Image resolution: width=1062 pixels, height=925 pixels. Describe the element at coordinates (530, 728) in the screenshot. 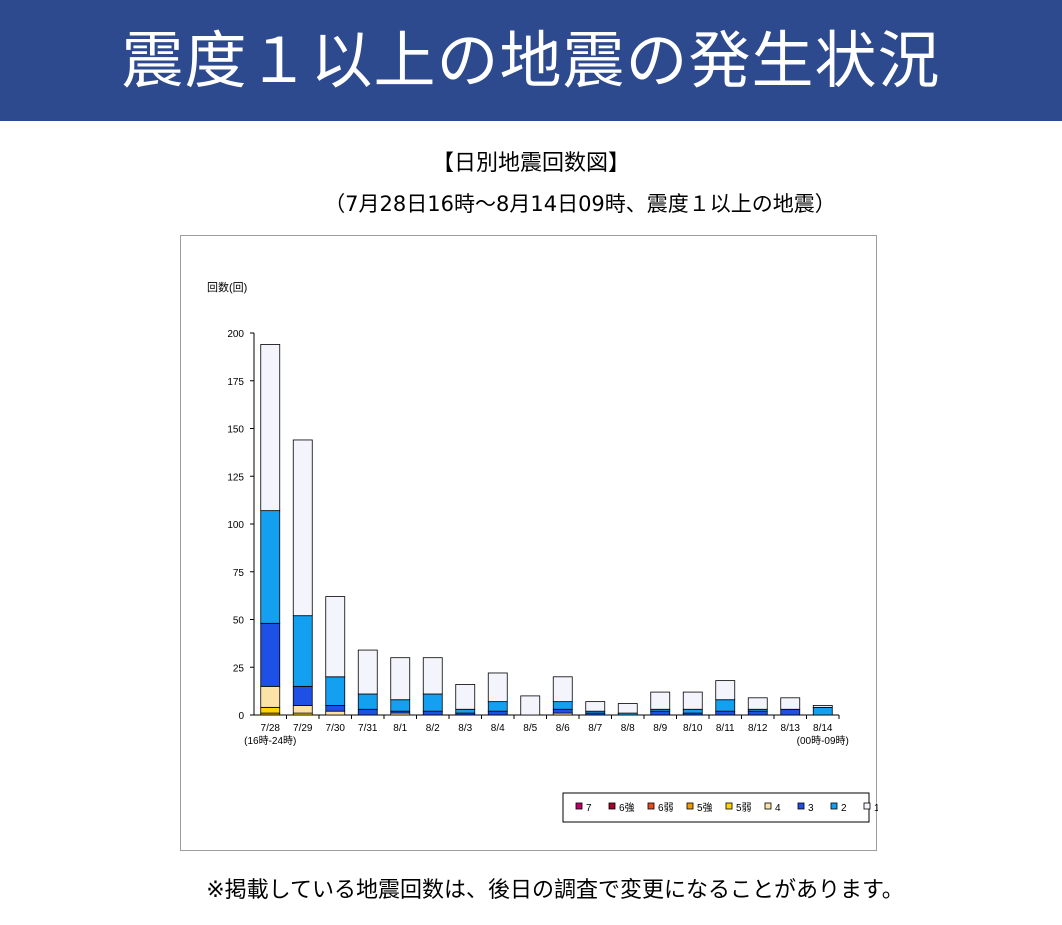

I see `x-tick-label: 8/5` at that location.